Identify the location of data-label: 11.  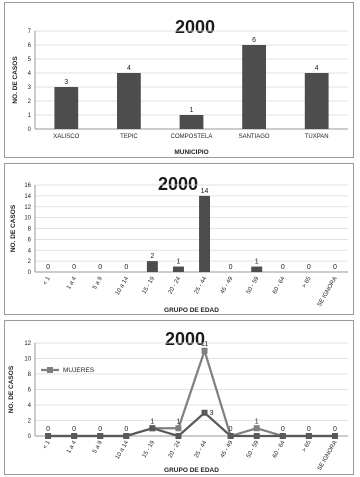
(204, 344).